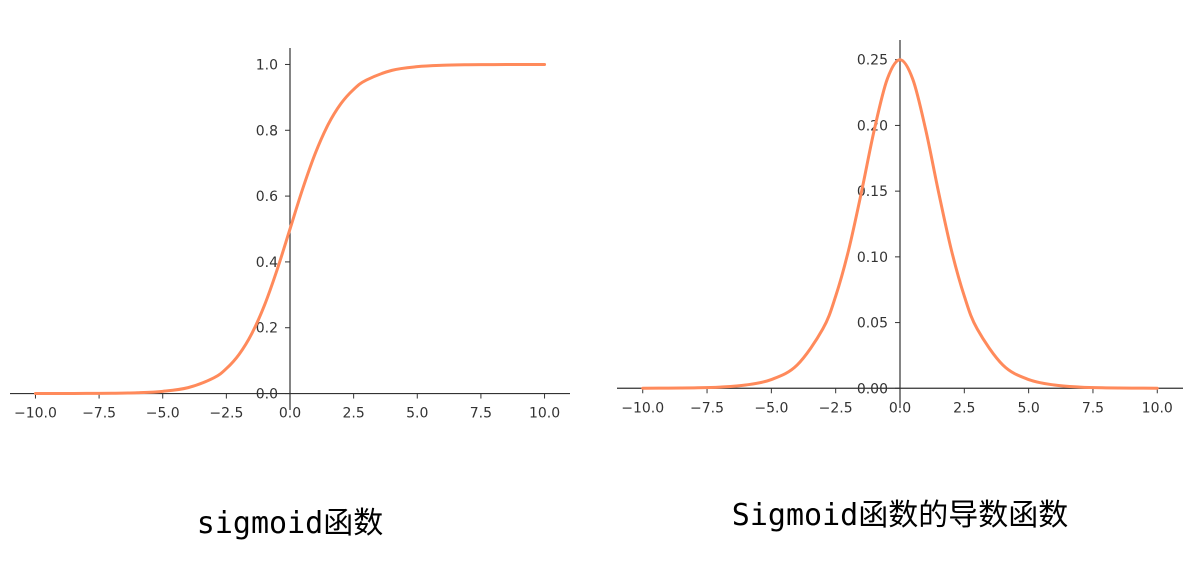 The image size is (1204, 562). What do you see at coordinates (872, 324) in the screenshot?
I see `y-tick-label: 0.05` at bounding box center [872, 324].